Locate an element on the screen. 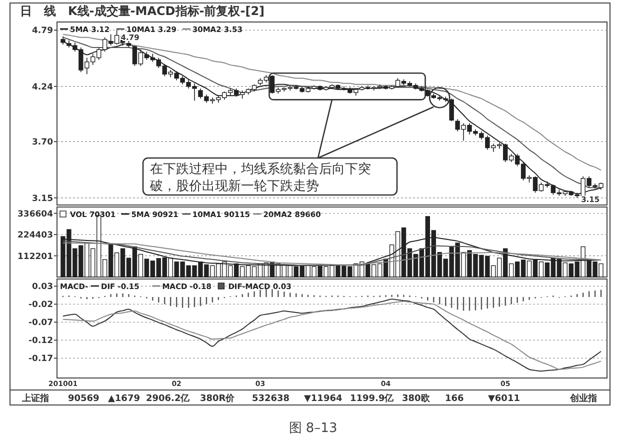  y-tick-label: 3.70 is located at coordinates (43, 143).